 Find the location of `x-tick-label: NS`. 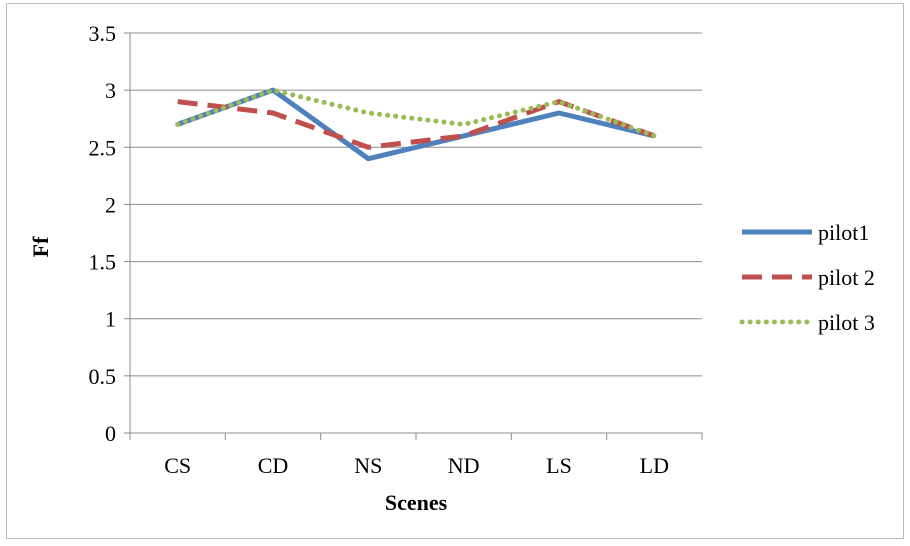

x-tick-label: NS is located at coordinates (368, 465).